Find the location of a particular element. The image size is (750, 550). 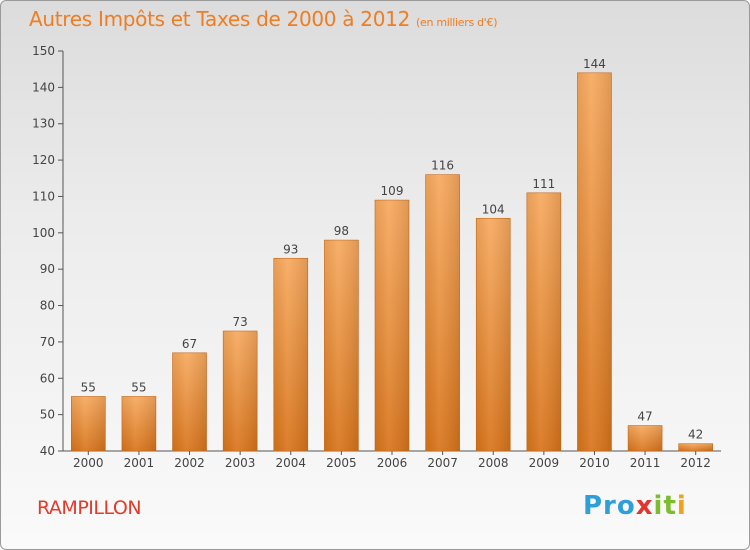

x-tick-label-2001: 2001 is located at coordinates (139, 463).